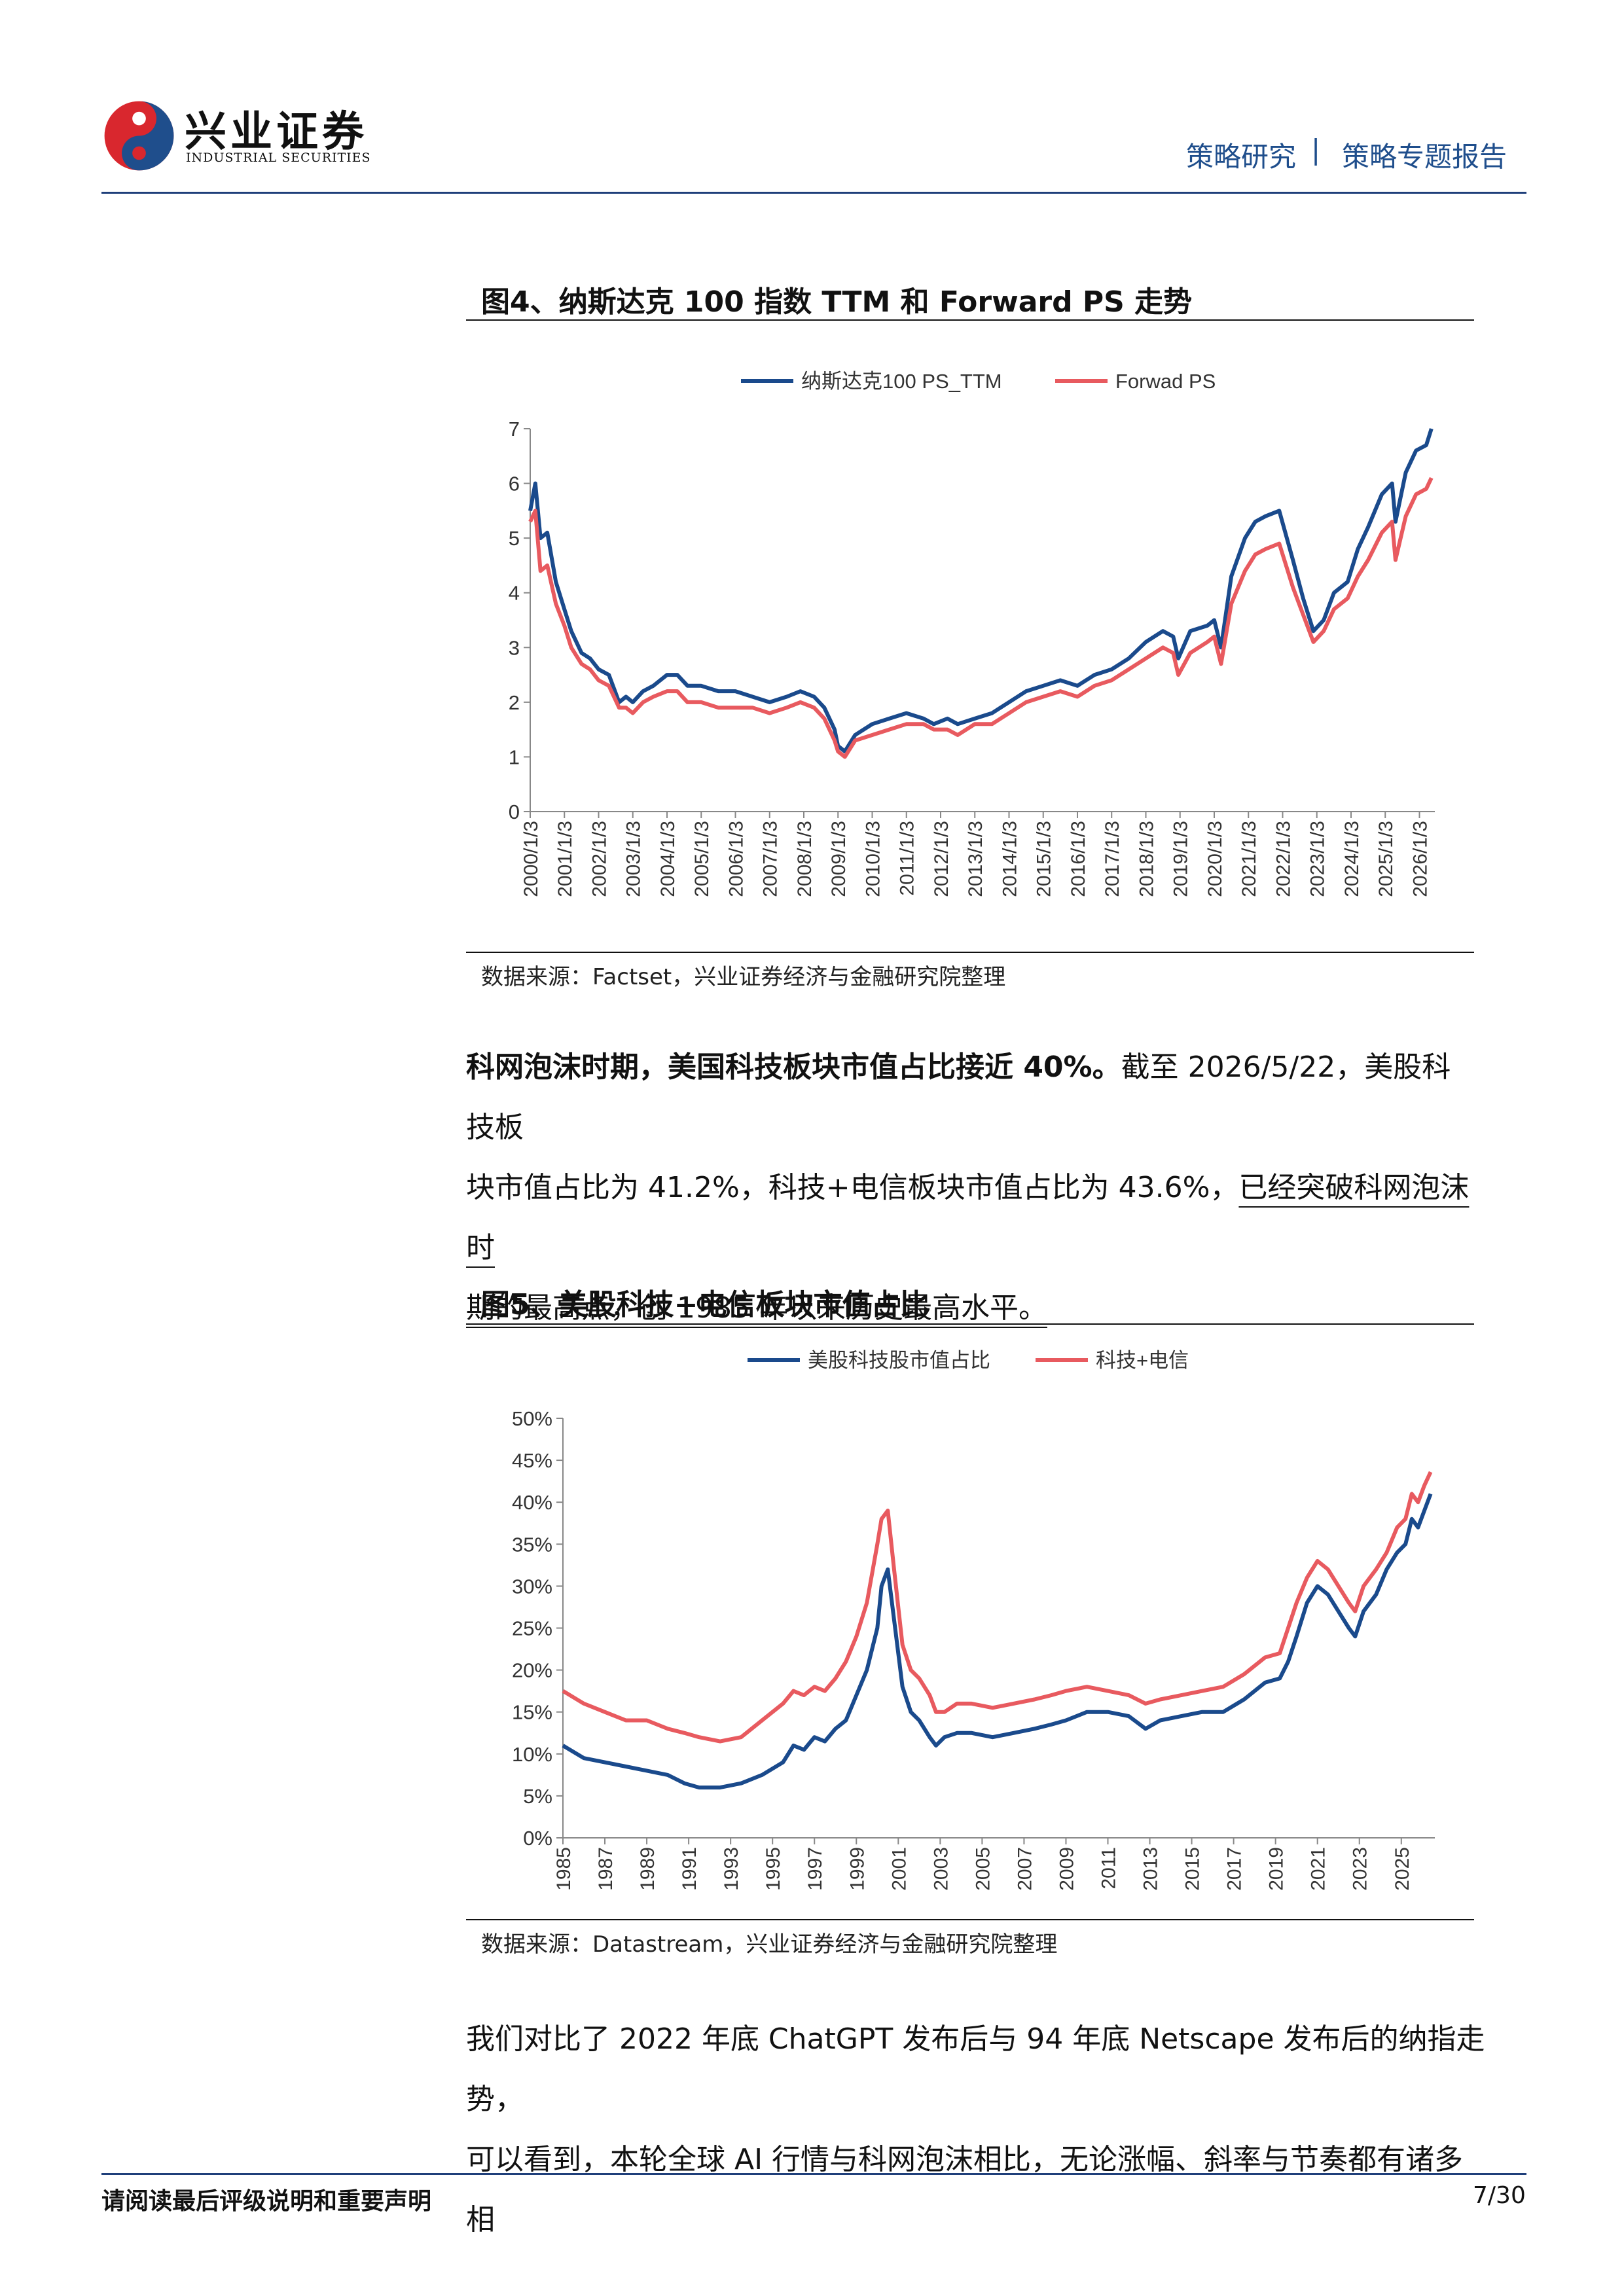 The width and height of the screenshot is (1624, 2296). What do you see at coordinates (1112, 859) in the screenshot?
I see `fig4-x-tick-label-17: 2017/1/3` at bounding box center [1112, 859].